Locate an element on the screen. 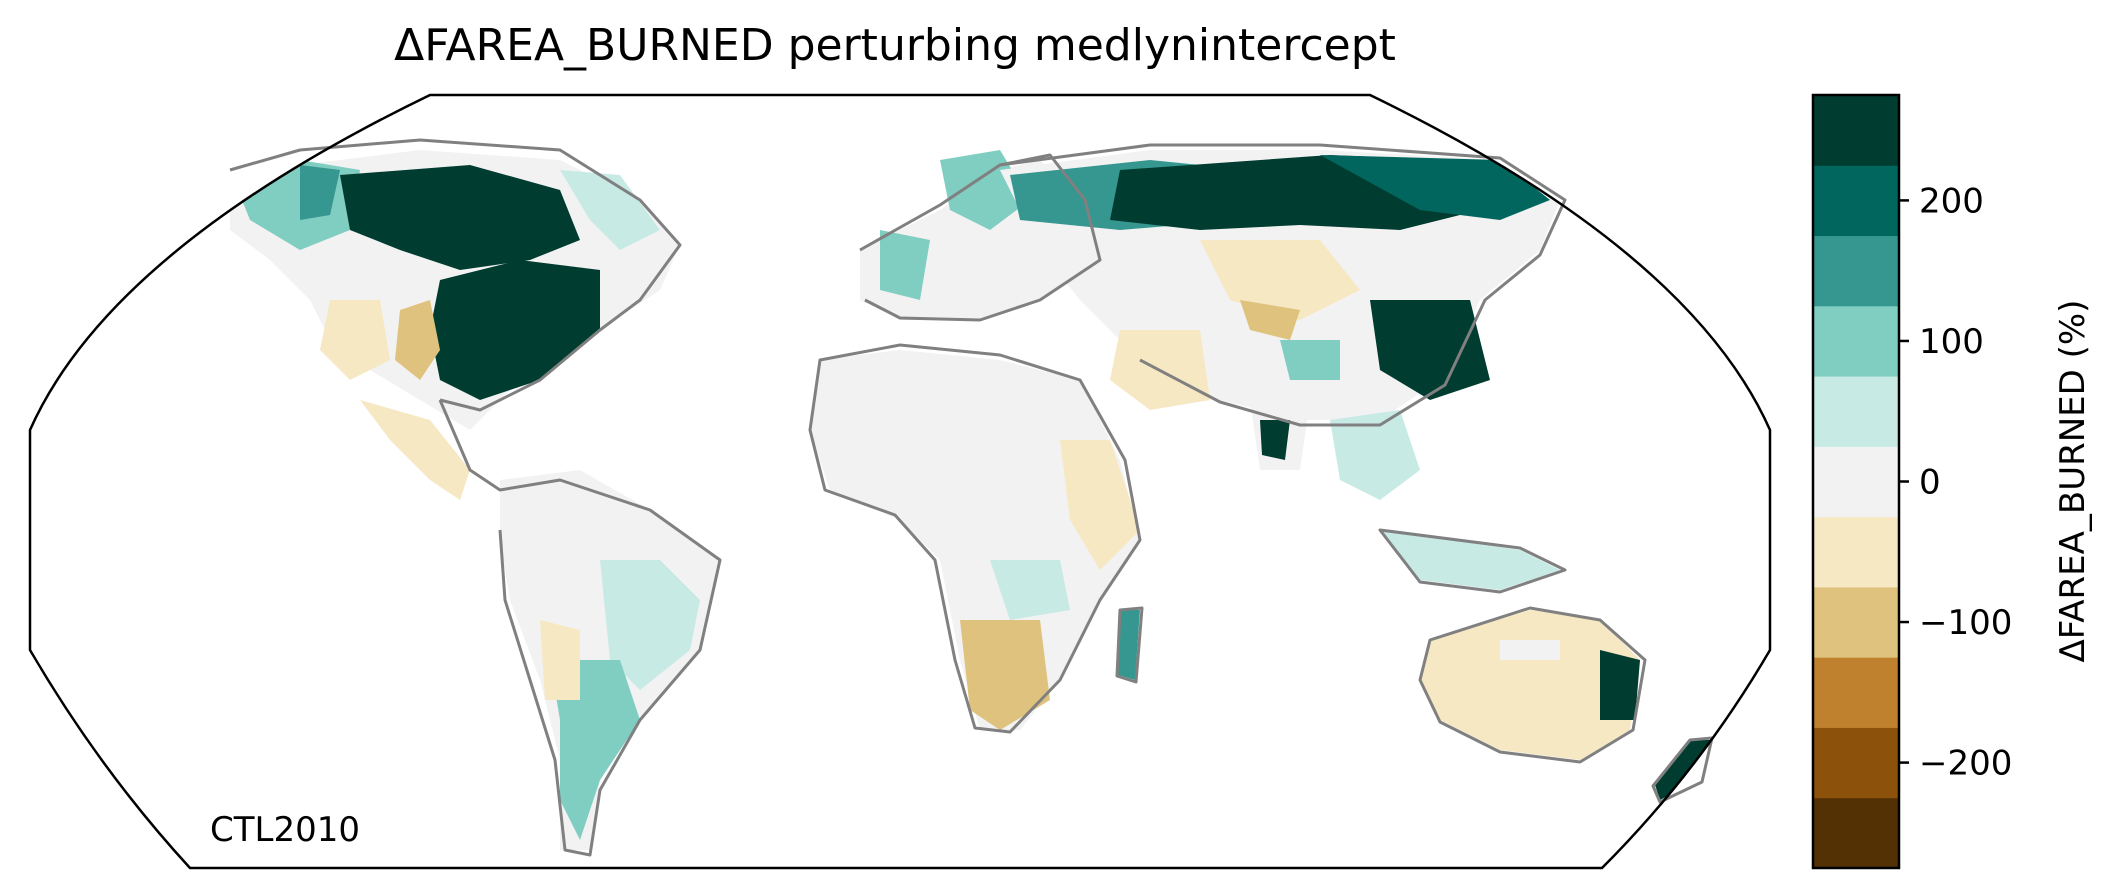  new-zealand is located at coordinates (1682, 770).